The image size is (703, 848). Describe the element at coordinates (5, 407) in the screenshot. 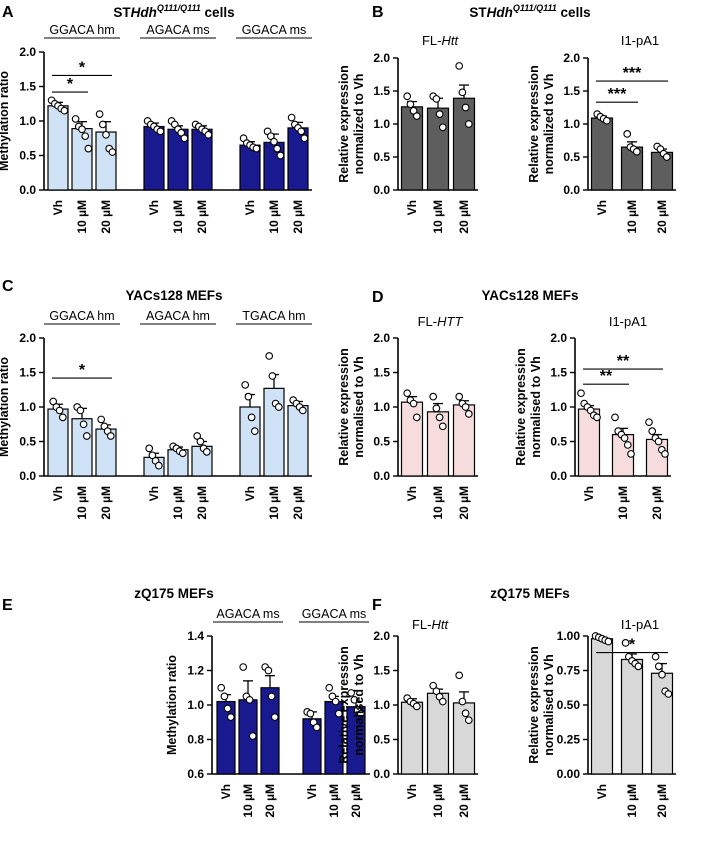

I see `y-axis-label: Methylation ratio` at that location.